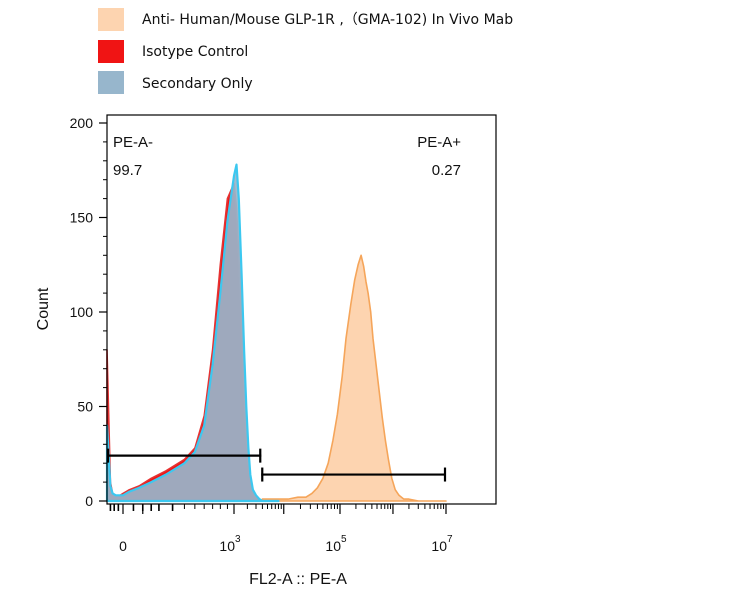 This screenshot has width=747, height=614. What do you see at coordinates (111, 82) in the screenshot?
I see `legend-swatch-secondary` at bounding box center [111, 82].